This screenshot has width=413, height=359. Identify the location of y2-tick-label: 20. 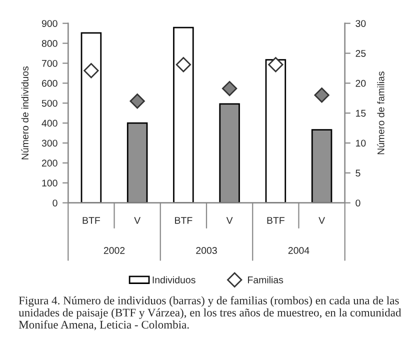
(361, 83).